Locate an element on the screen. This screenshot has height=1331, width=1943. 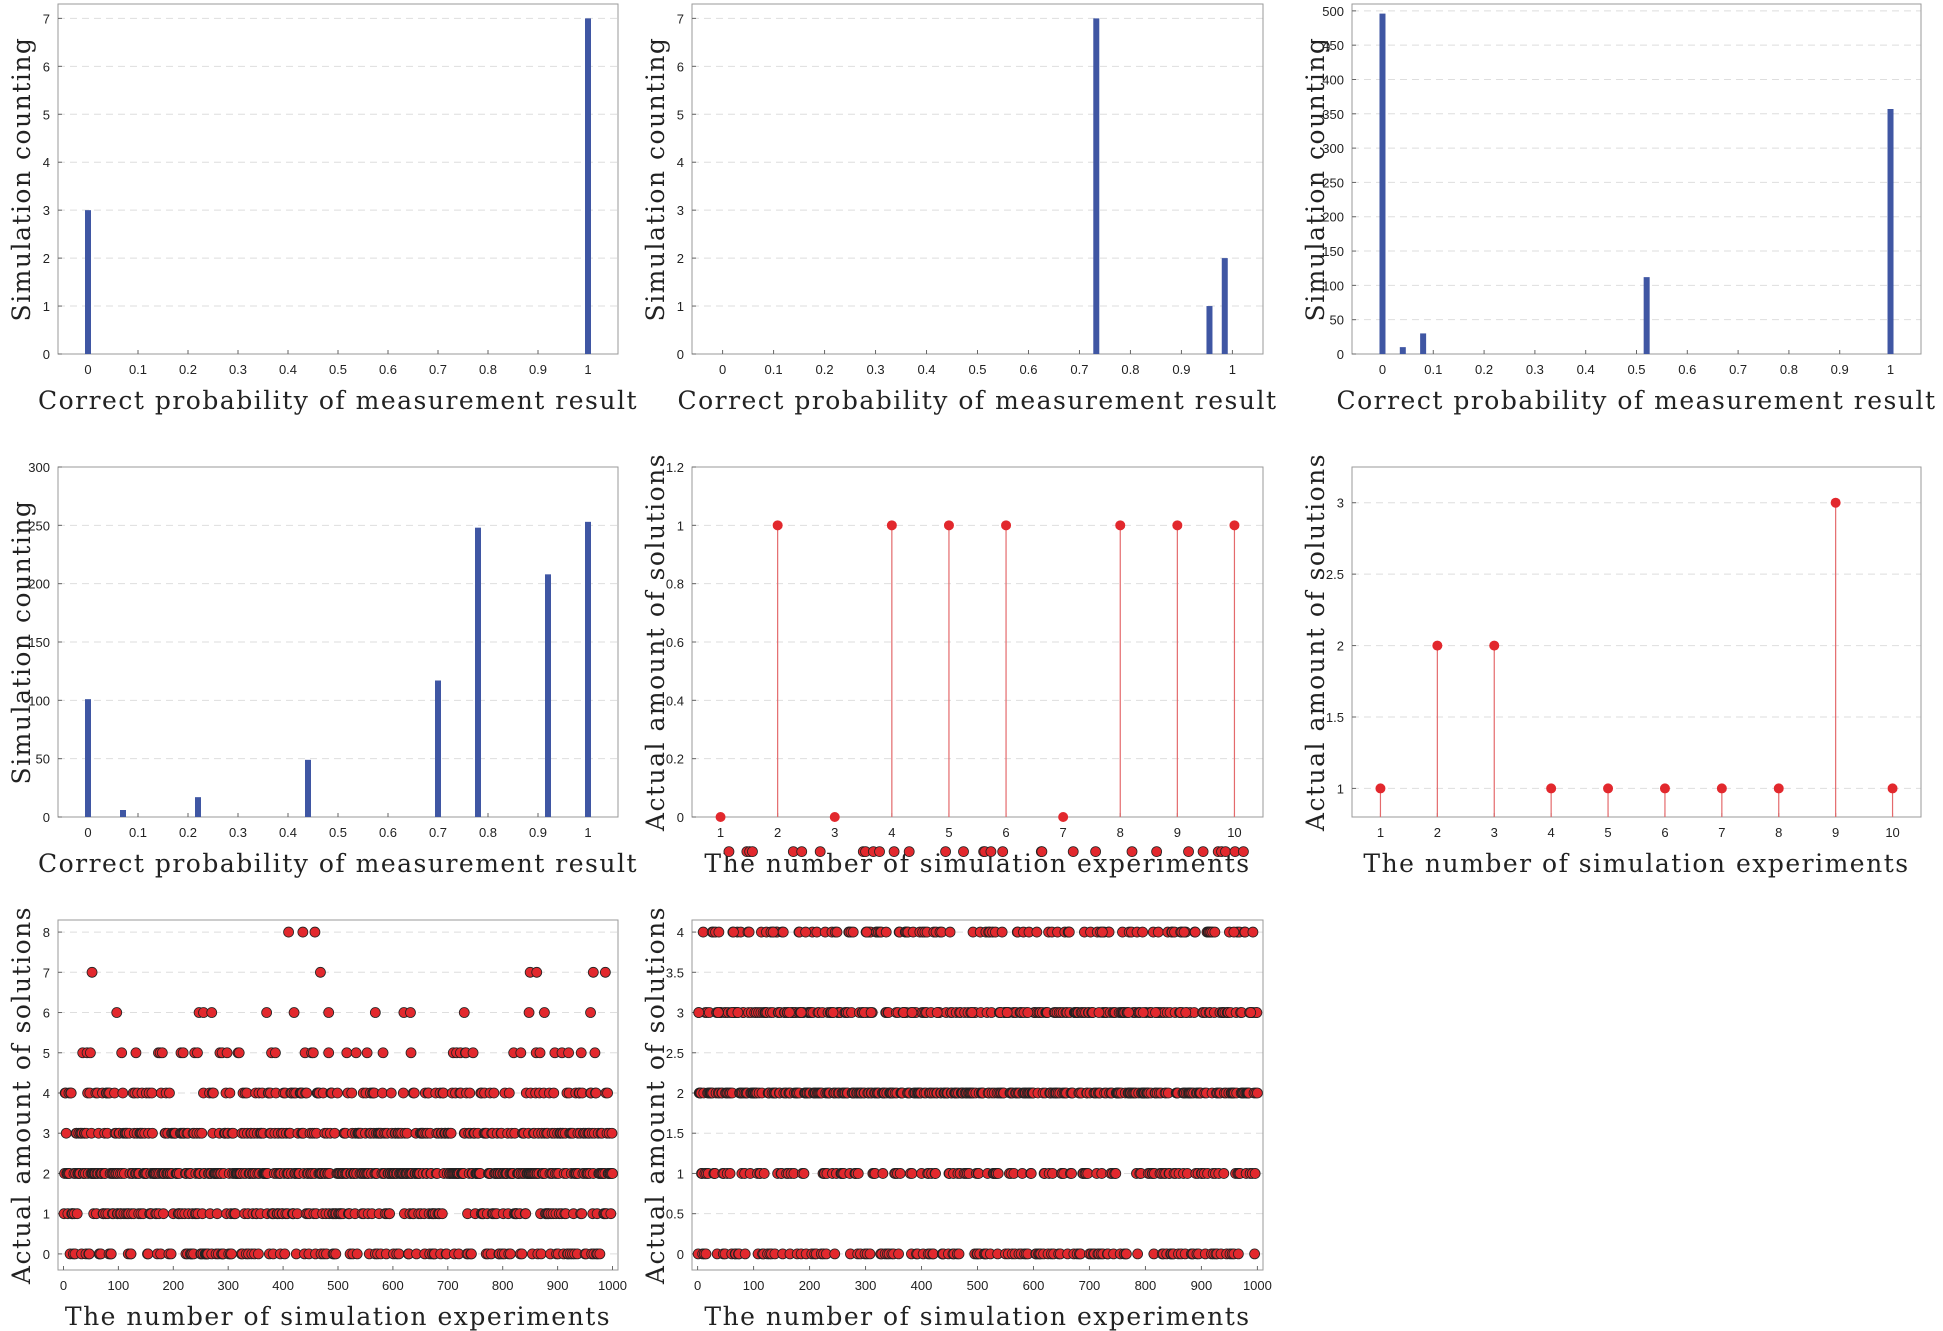
y-tick-label: 2.5 is located at coordinates (675, 1053).